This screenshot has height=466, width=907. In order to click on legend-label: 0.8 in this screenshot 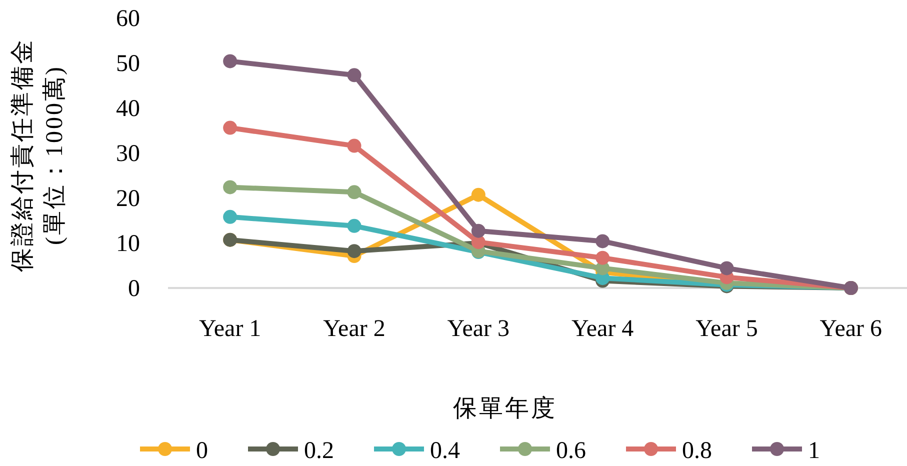, I will do `click(697, 451)`.